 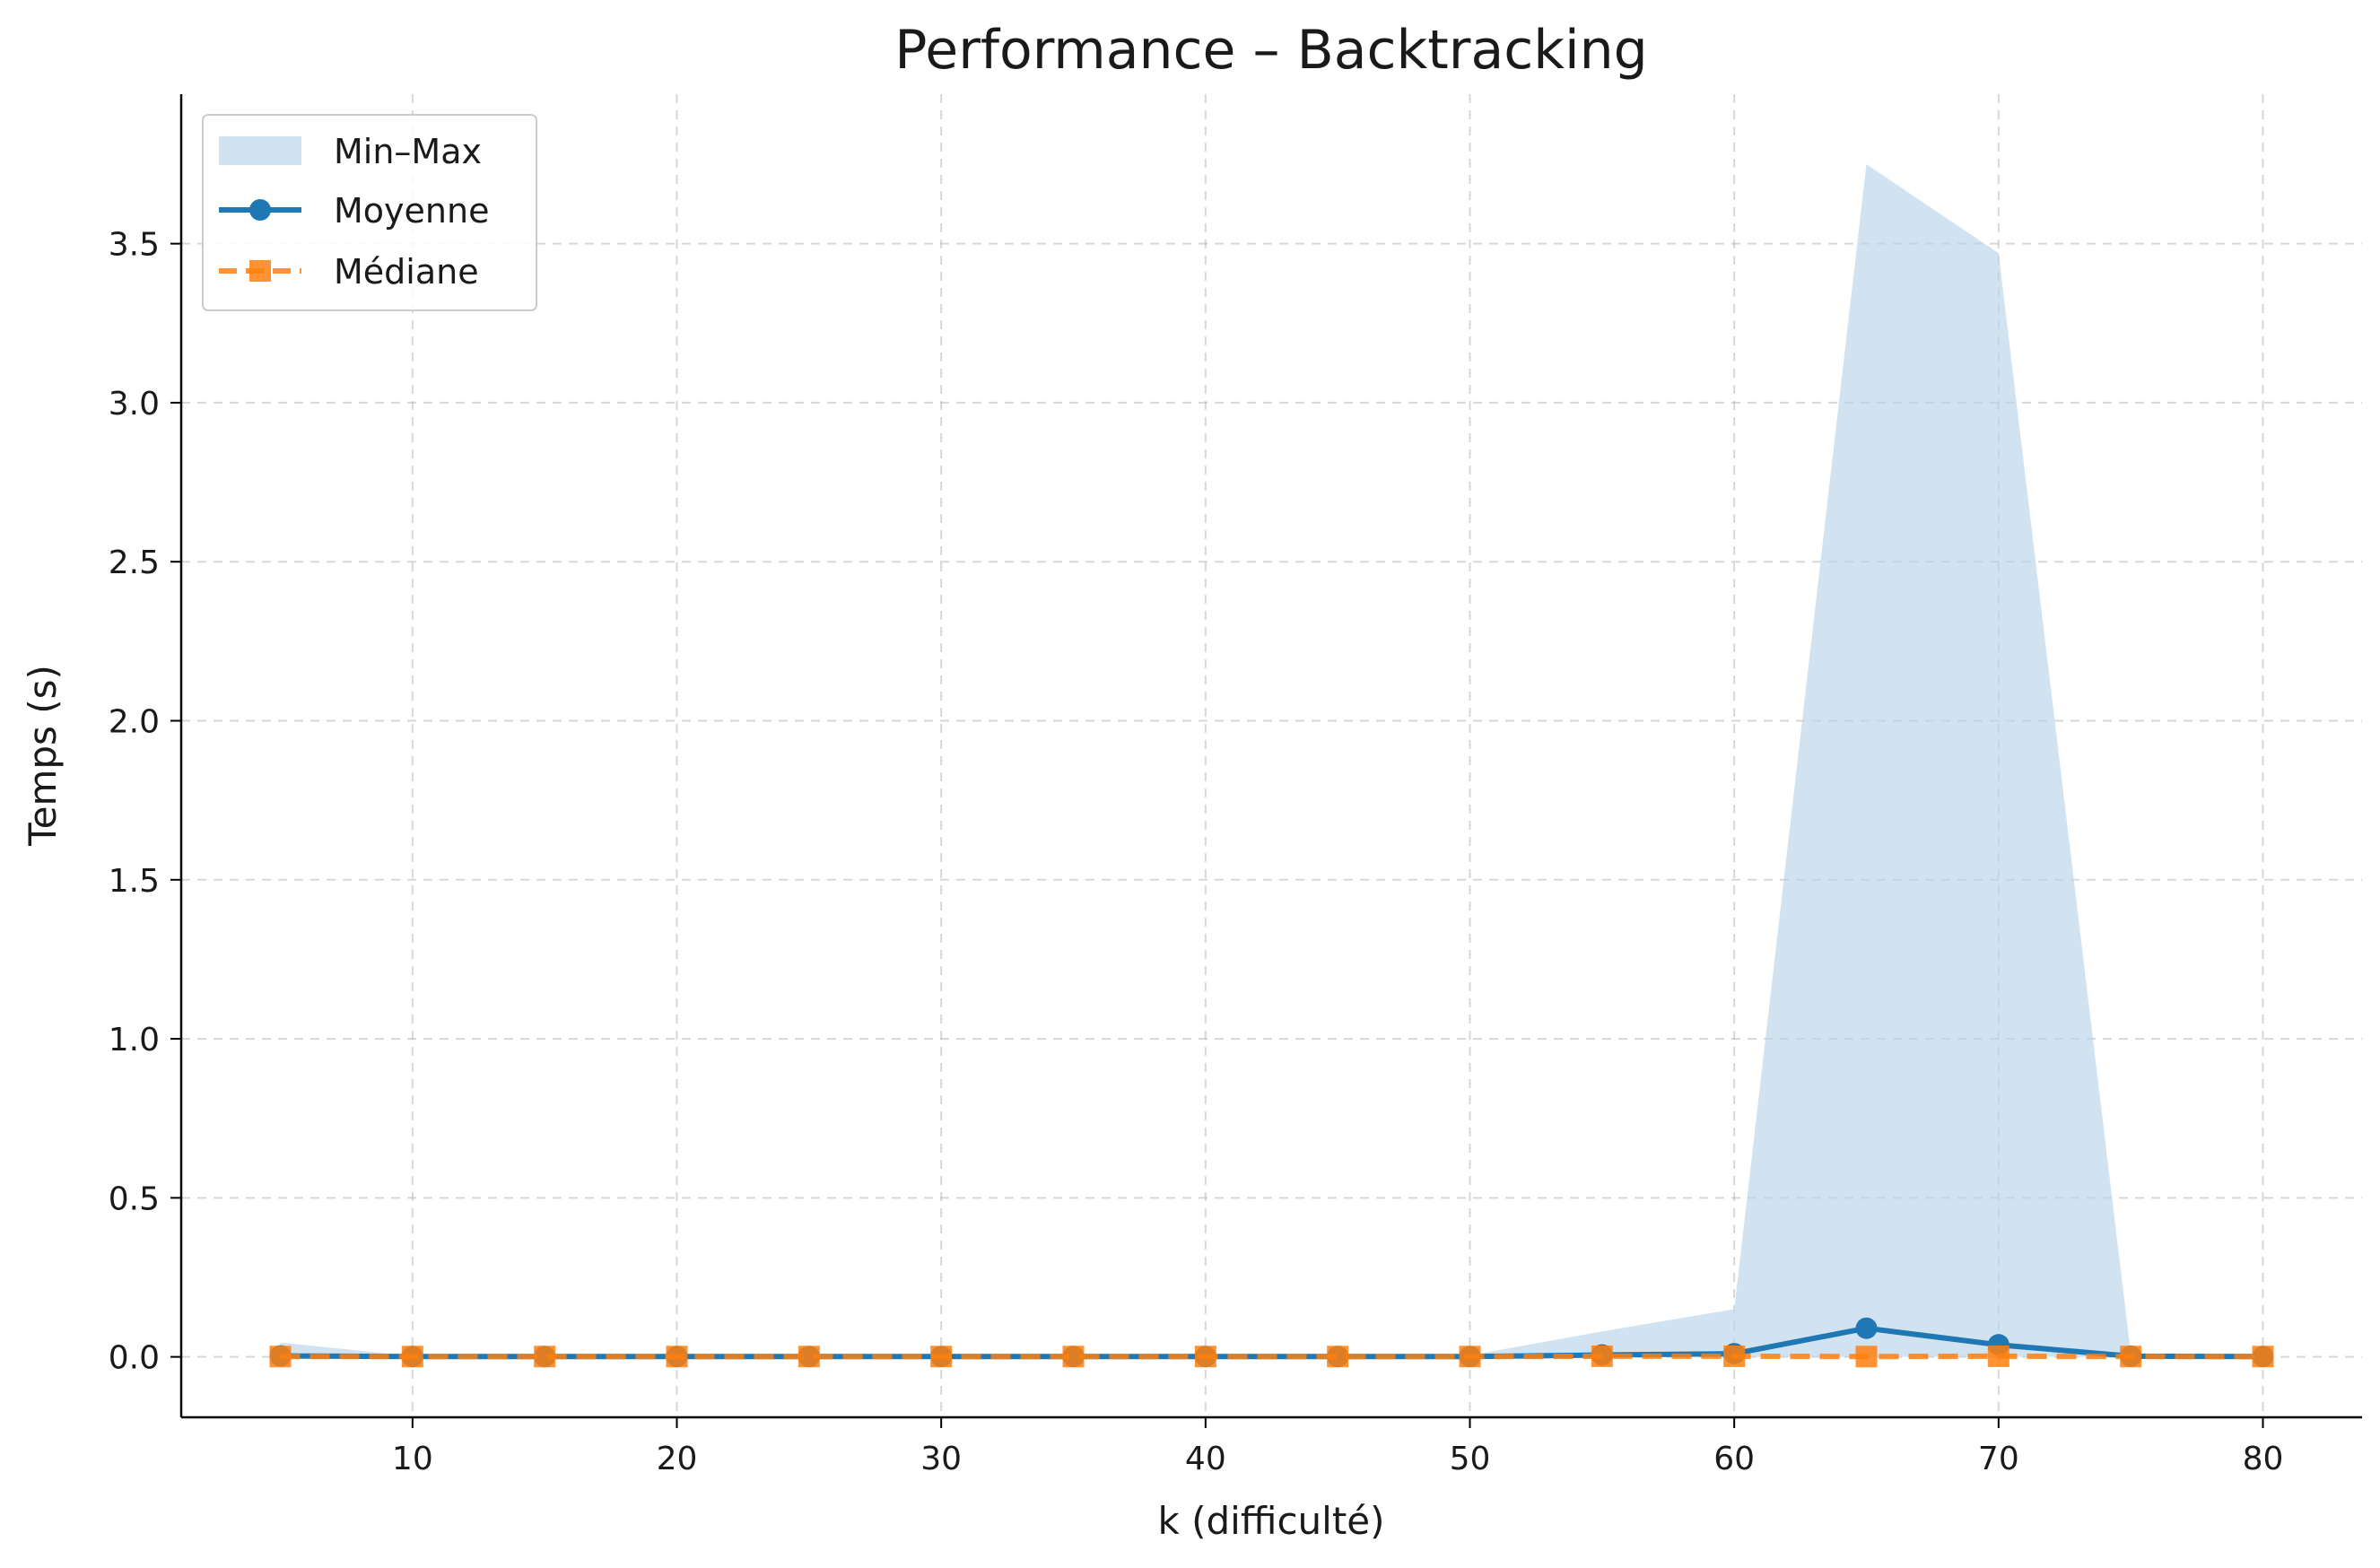 What do you see at coordinates (1337, 1447) in the screenshot?
I see `x-ticks: 10 20 30 40 50 60 70 80` at bounding box center [1337, 1447].